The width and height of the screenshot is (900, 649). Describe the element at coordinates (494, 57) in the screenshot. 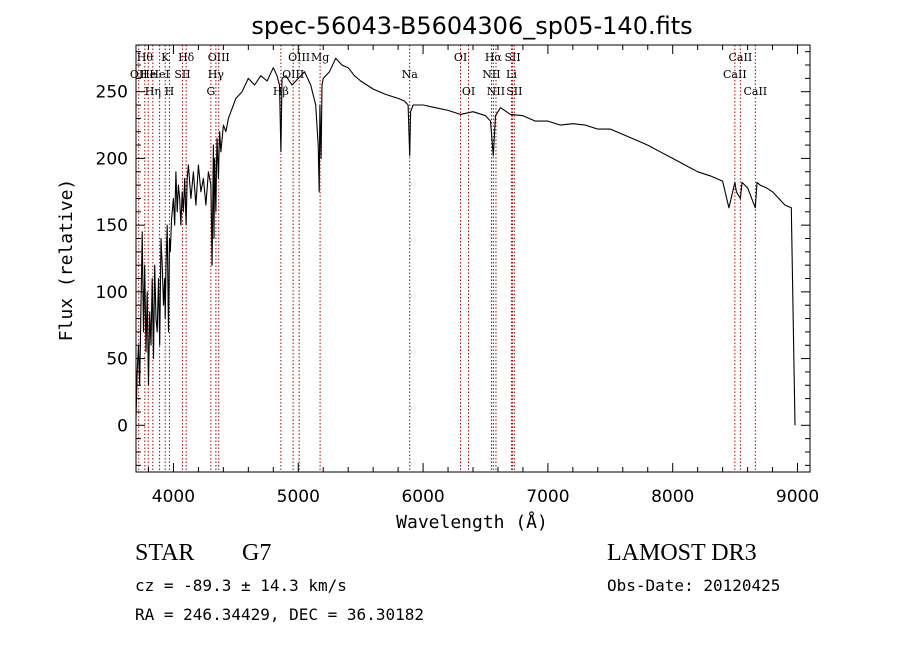

I see `line-label: Hα` at that location.